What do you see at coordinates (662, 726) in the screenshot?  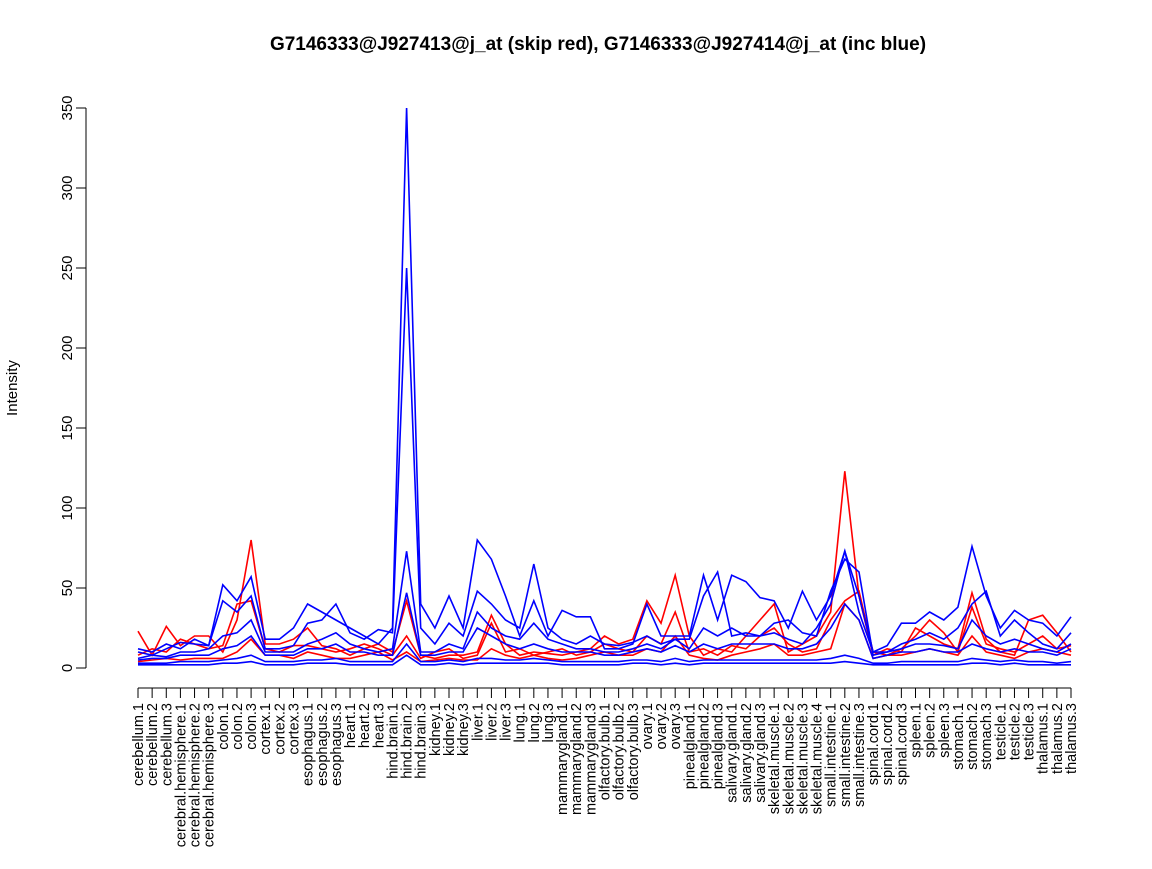 I see `x-tick-label: ovary.2` at bounding box center [662, 726].